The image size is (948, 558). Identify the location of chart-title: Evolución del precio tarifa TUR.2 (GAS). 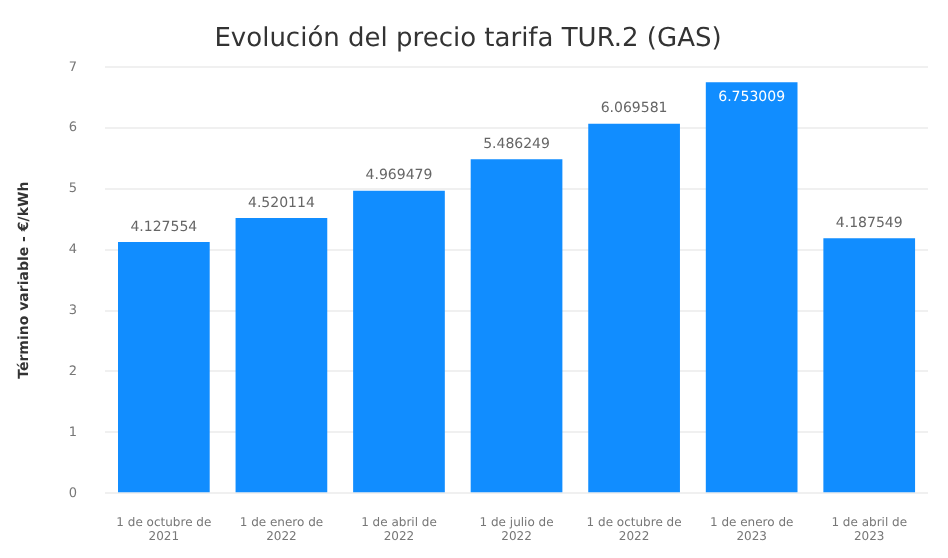
(468, 39).